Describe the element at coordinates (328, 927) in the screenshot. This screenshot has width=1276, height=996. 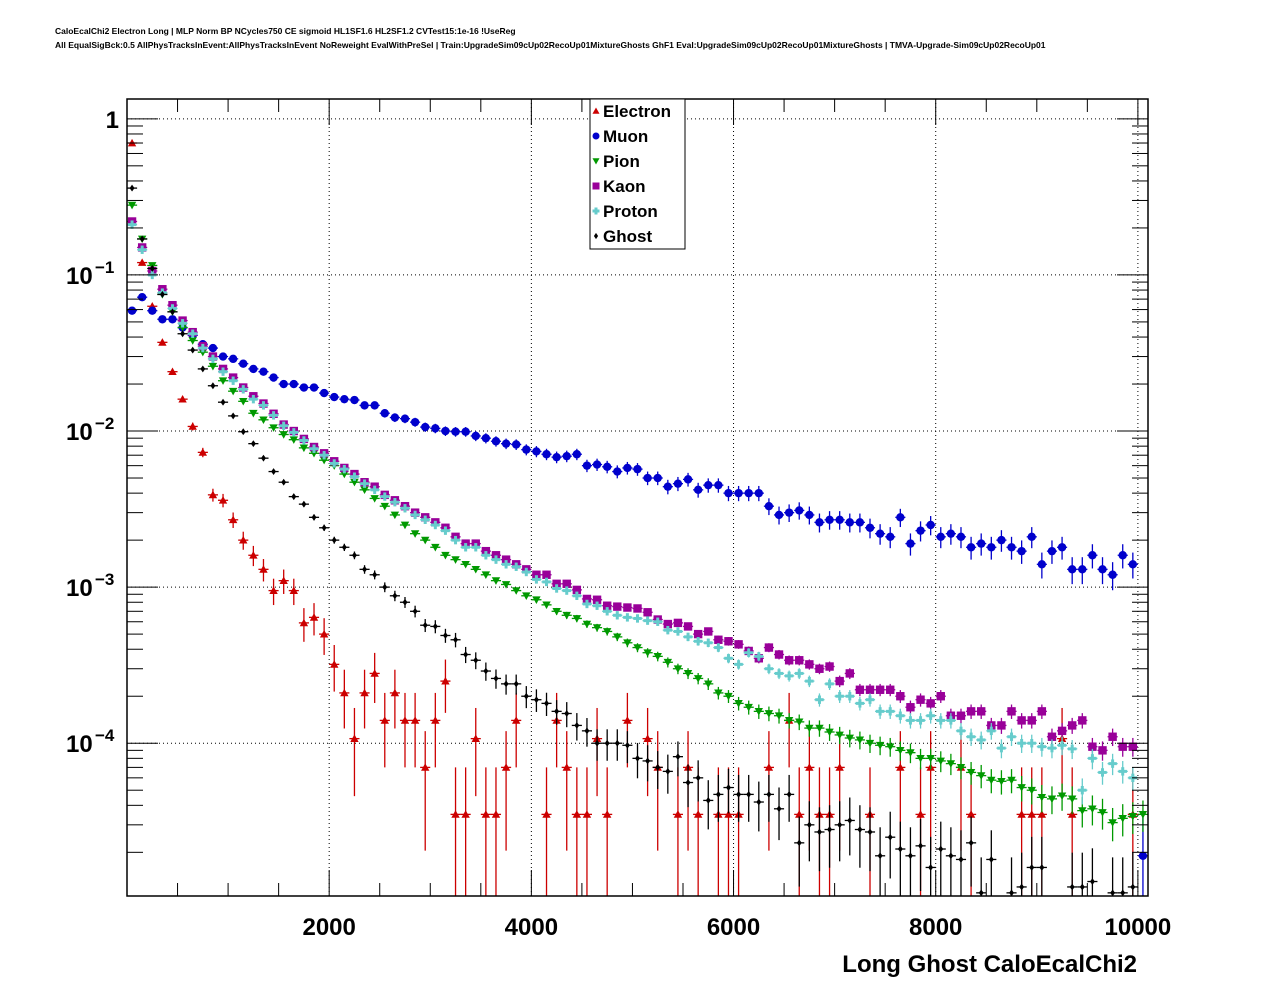
I see `x-tick-label: 2000` at that location.